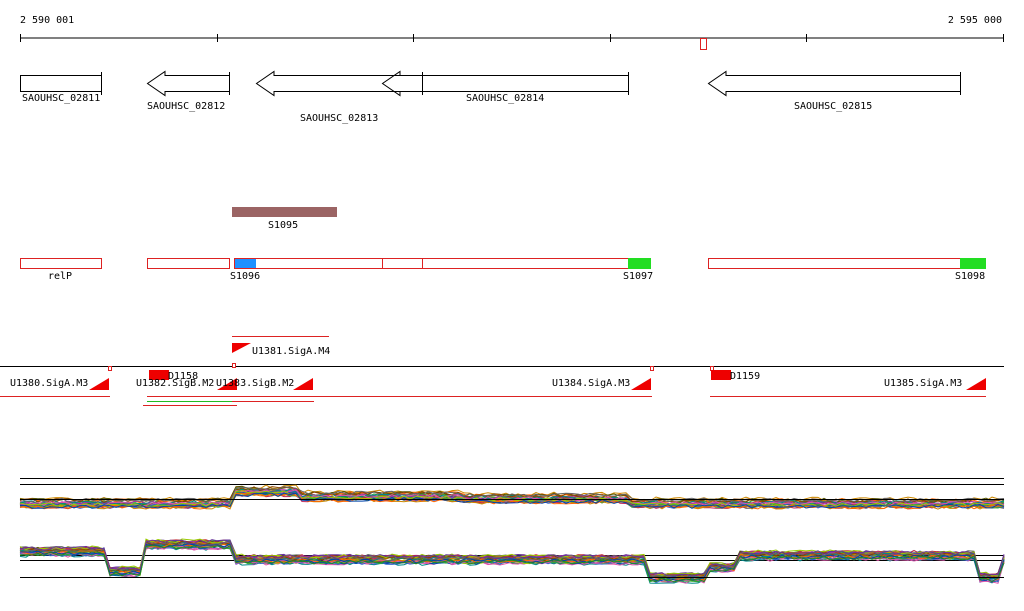 The width and height of the screenshot is (1024, 611). What do you see at coordinates (970, 276) in the screenshot?
I see `segment-label: S1098` at bounding box center [970, 276].